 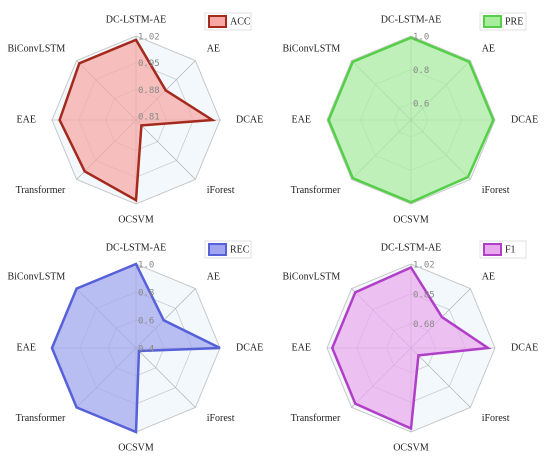 I want to click on r-tick-label: 0.95, so click(x=149, y=64).